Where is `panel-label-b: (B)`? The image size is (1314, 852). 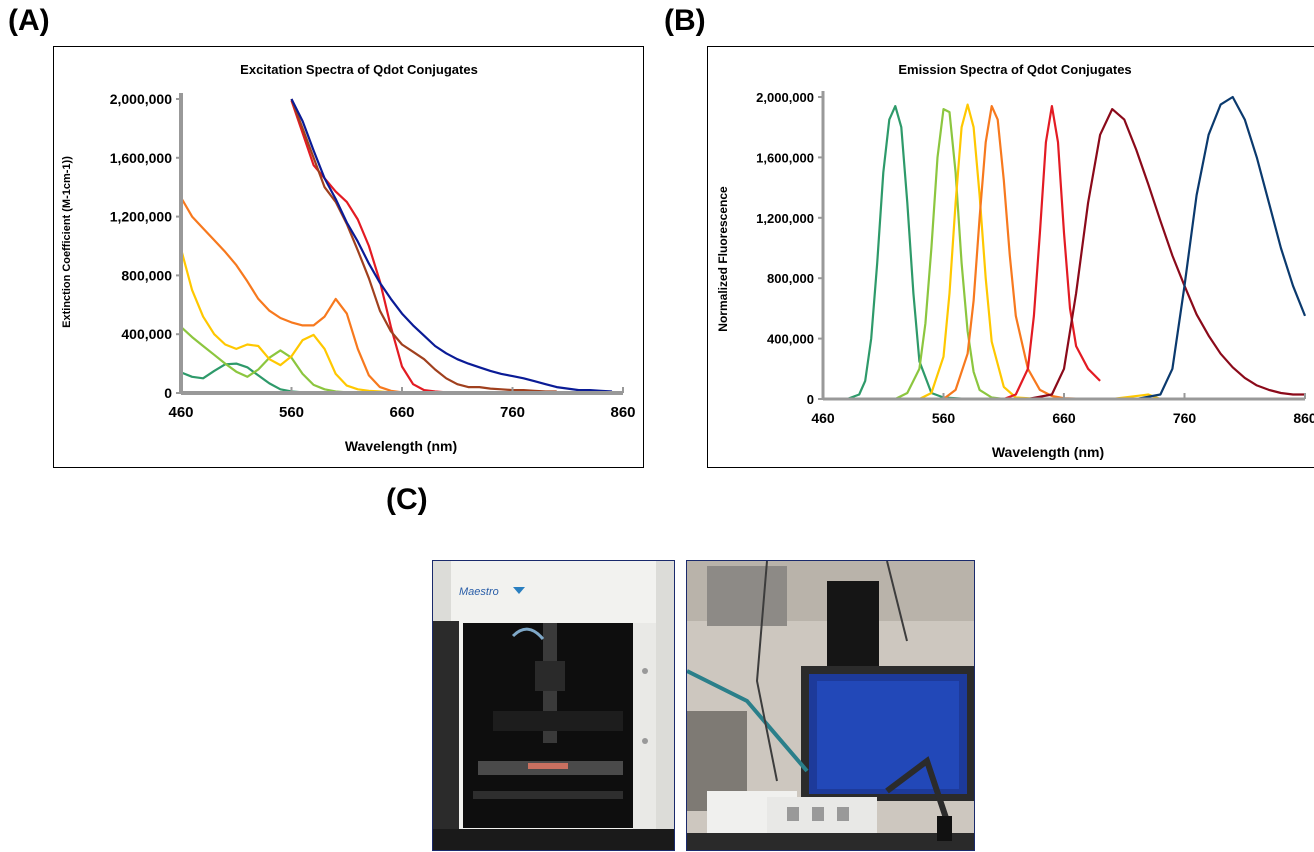 panel-label-b: (B) is located at coordinates (685, 20).